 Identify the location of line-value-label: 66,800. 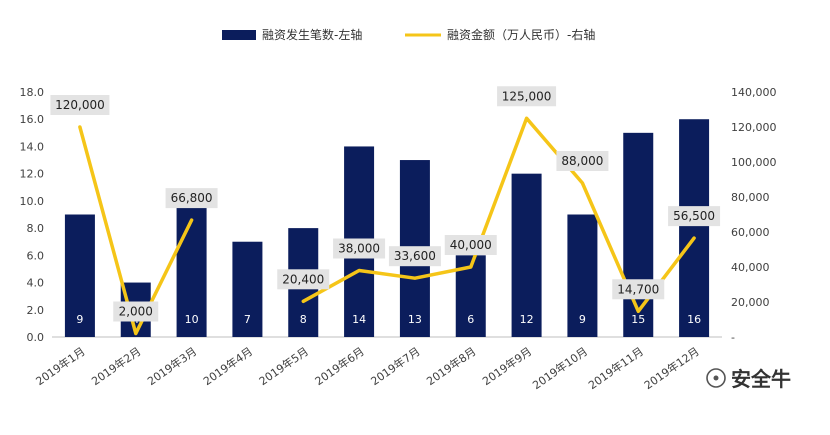
(192, 198).